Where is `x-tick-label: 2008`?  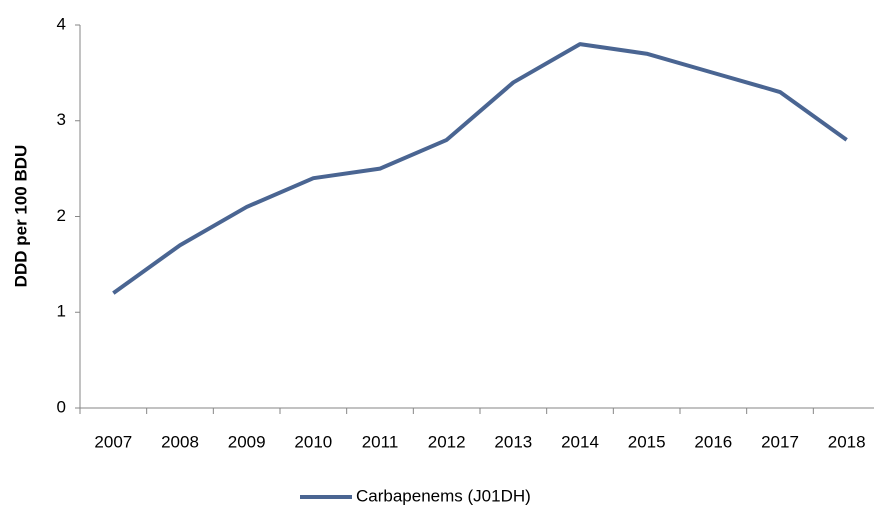 x-tick-label: 2008 is located at coordinates (180, 441).